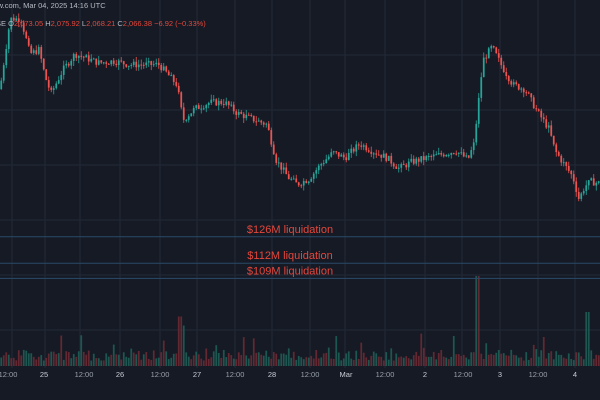 This screenshot has height=400, width=600. I want to click on time-axis-label: 28, so click(272, 374).